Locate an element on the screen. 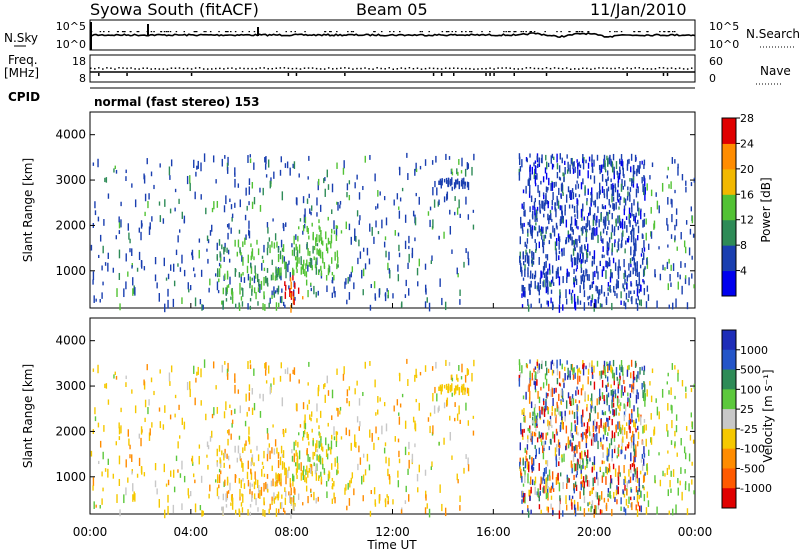 This screenshot has height=554, width=800. freq-dip is located at coordinates (490, 74).